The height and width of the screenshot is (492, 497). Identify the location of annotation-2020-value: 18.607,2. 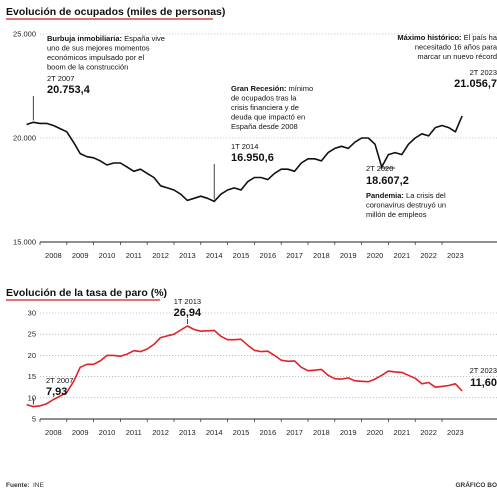
(387, 181).